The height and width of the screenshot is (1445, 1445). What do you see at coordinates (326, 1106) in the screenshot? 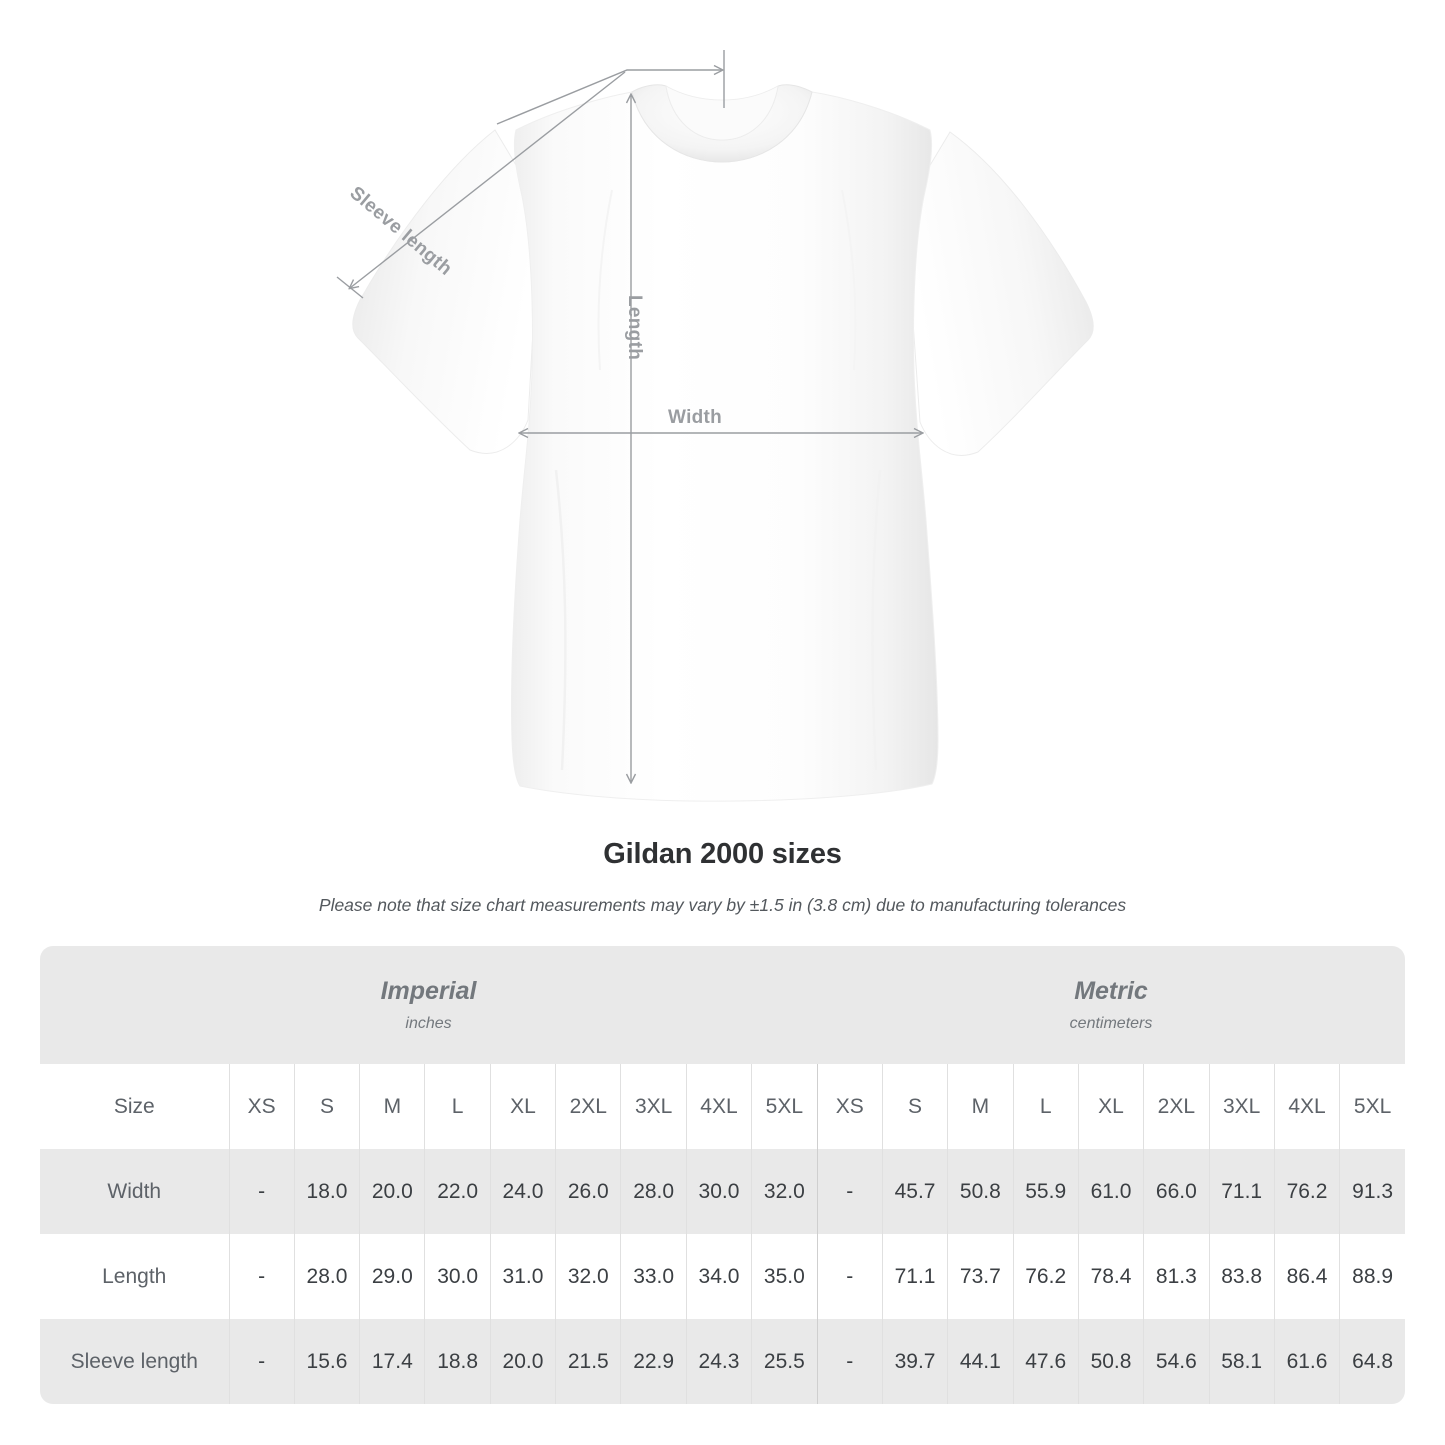
I see `size-header-imperial-s: S` at bounding box center [326, 1106].